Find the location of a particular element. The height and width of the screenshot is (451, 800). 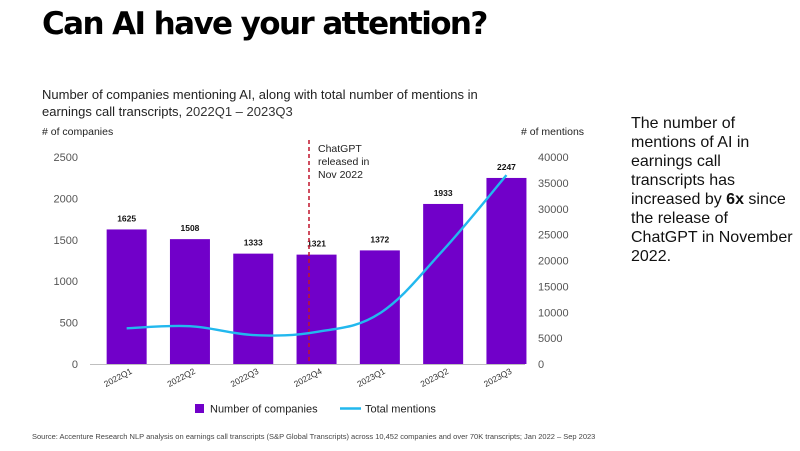

right-tick-label: 0 is located at coordinates (541, 365).